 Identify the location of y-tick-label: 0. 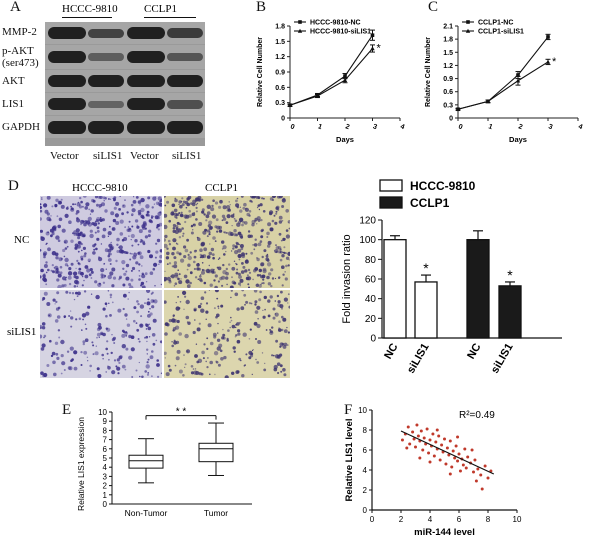
(451, 119).